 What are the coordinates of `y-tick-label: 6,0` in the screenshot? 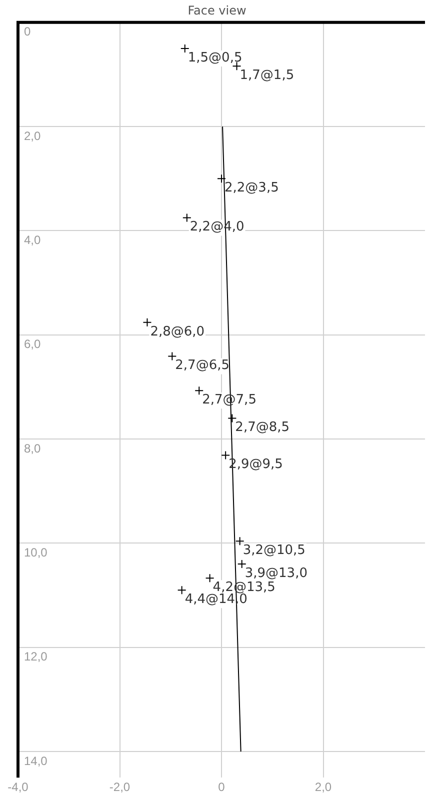 It's located at (33, 344).